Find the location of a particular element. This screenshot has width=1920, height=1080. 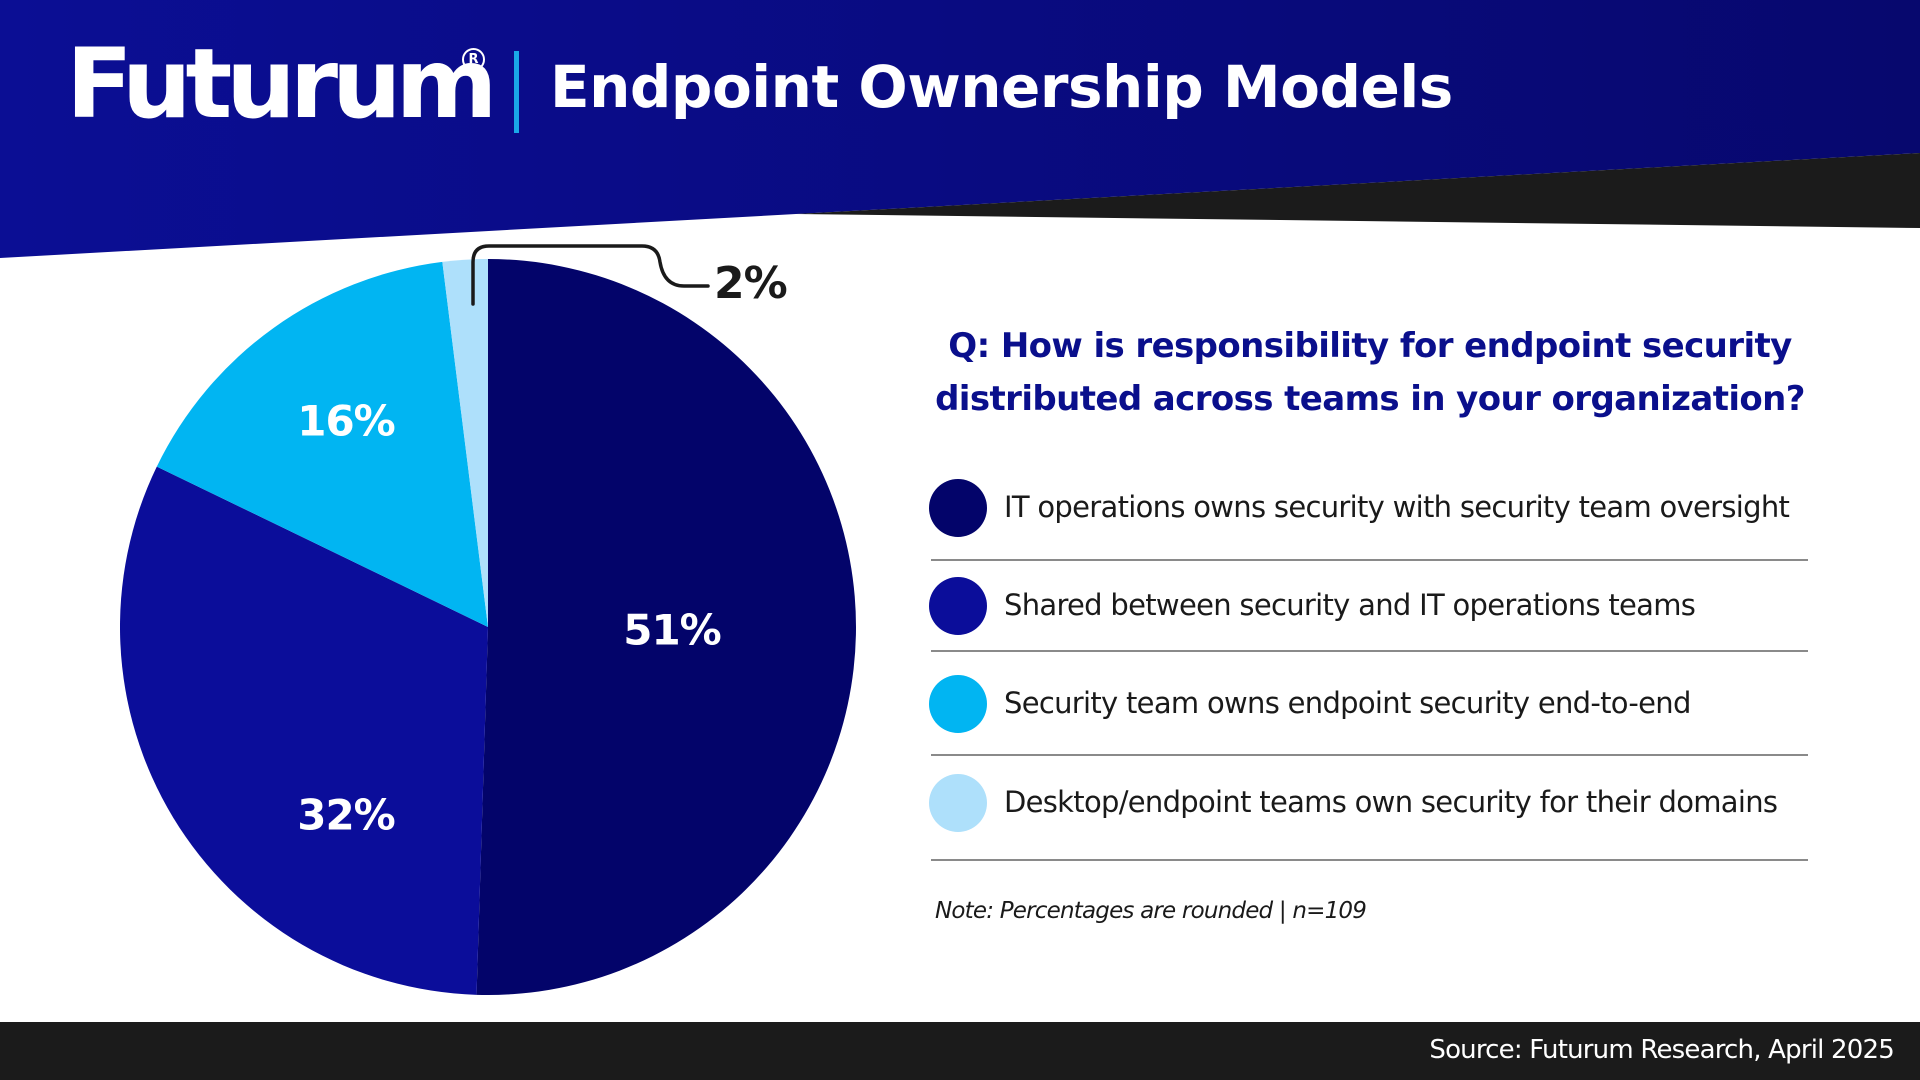

footer-bar: Source: Futurum Research, April 2025 is located at coordinates (960, 1051).